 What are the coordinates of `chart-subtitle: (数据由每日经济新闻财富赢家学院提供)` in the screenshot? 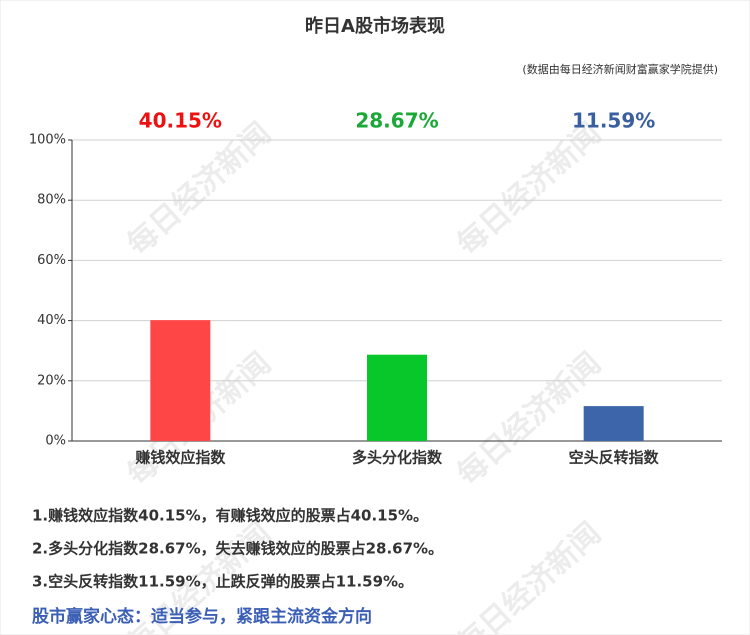 It's located at (620, 69).